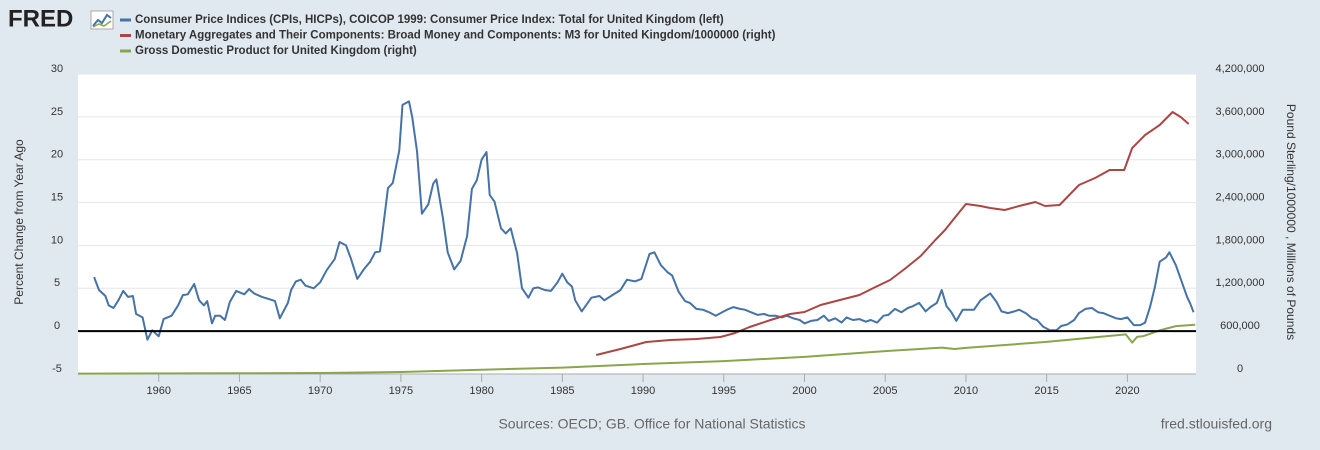 The image size is (1320, 450). Describe the element at coordinates (1216, 424) in the screenshot. I see `credit: fred.stlouisfed.org` at that location.